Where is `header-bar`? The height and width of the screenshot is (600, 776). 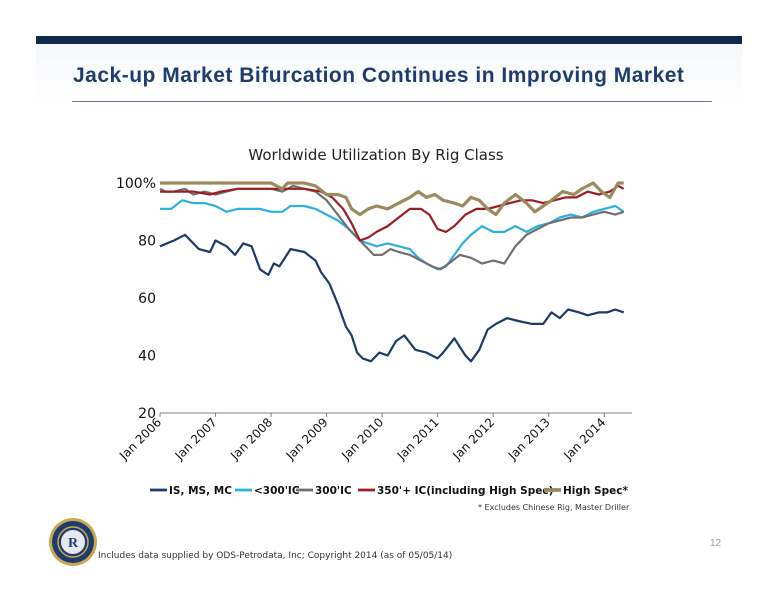 header-bar is located at coordinates (389, 40).